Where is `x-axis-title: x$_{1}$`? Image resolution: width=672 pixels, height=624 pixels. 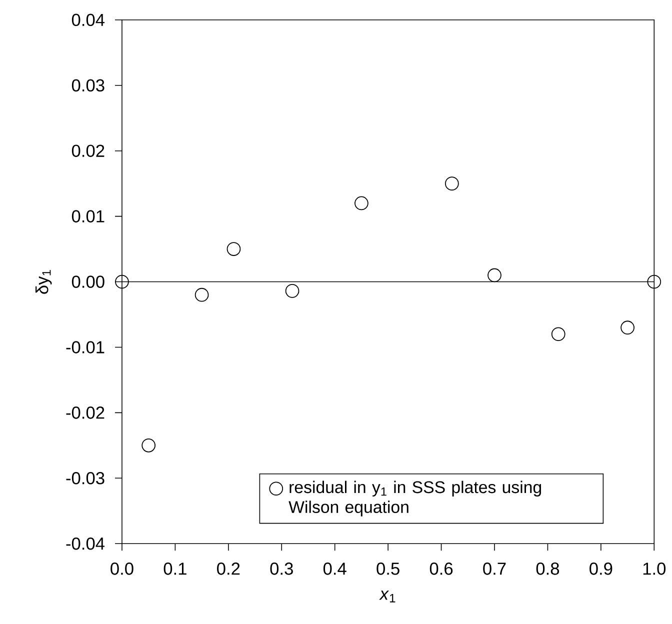
x-axis-title: x$_{1}$ is located at coordinates (387, 596).